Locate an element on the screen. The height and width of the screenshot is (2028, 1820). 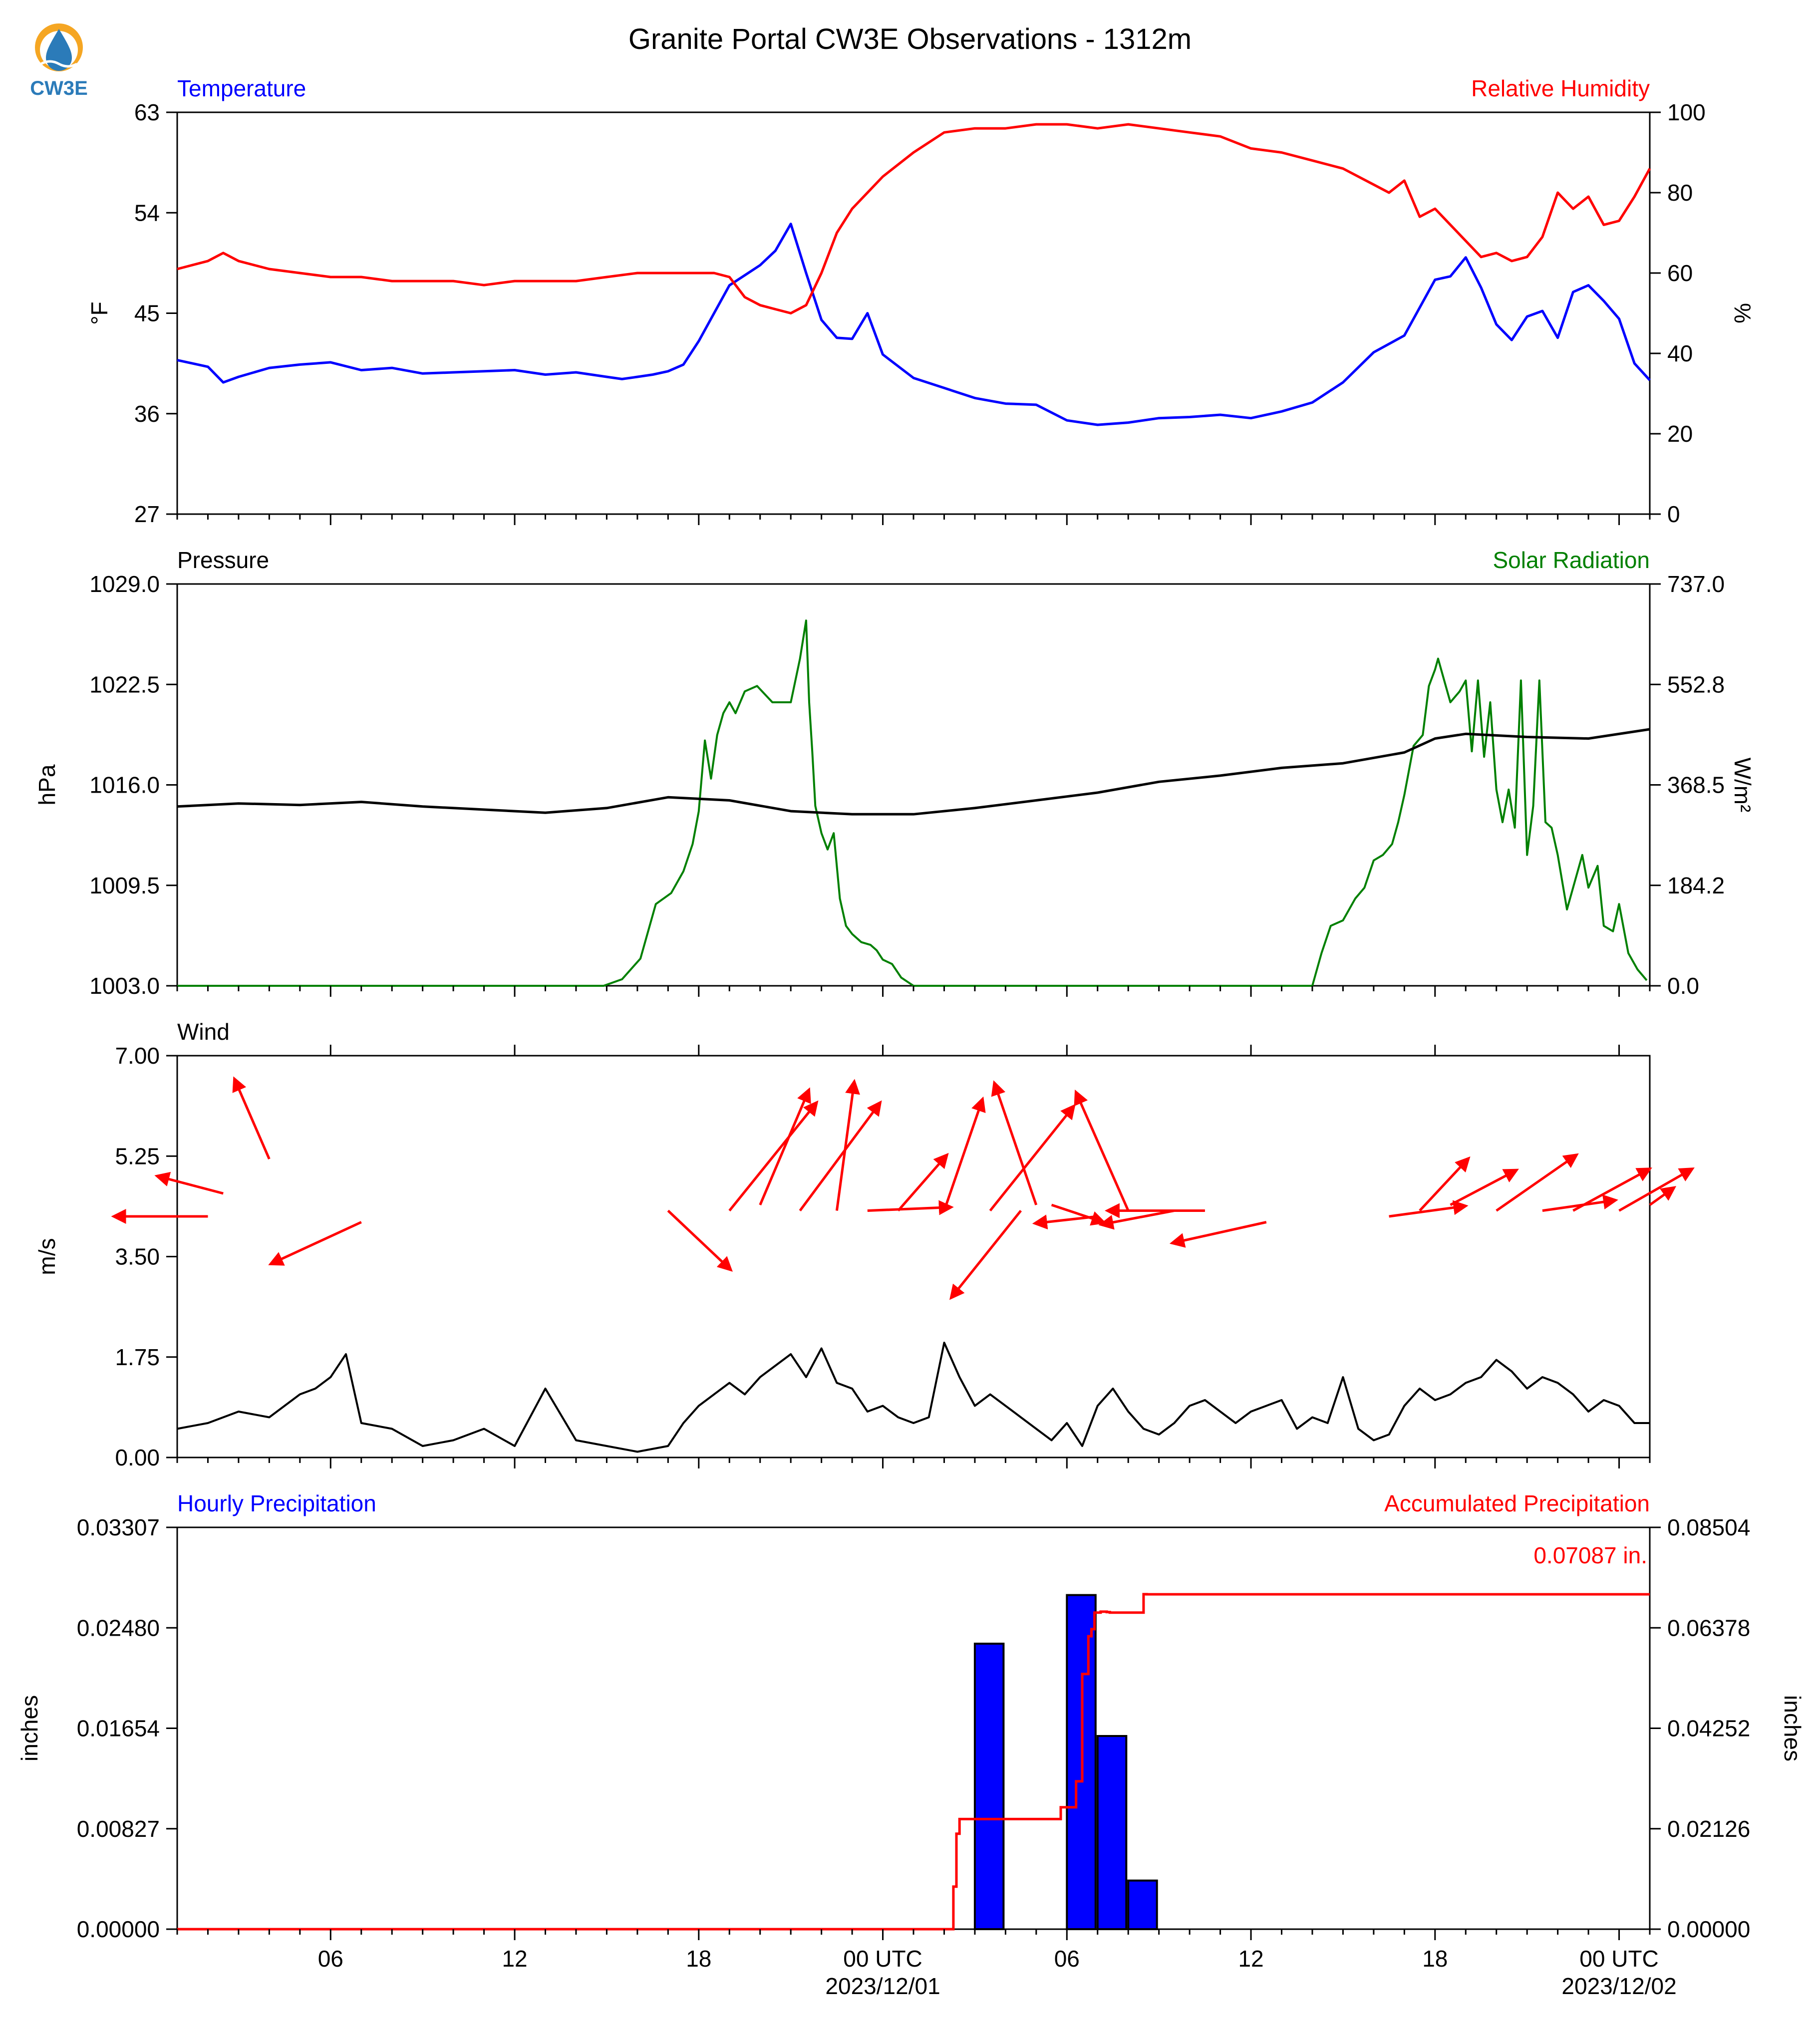
temperature-right-tick-label: 100 is located at coordinates (1686, 112).